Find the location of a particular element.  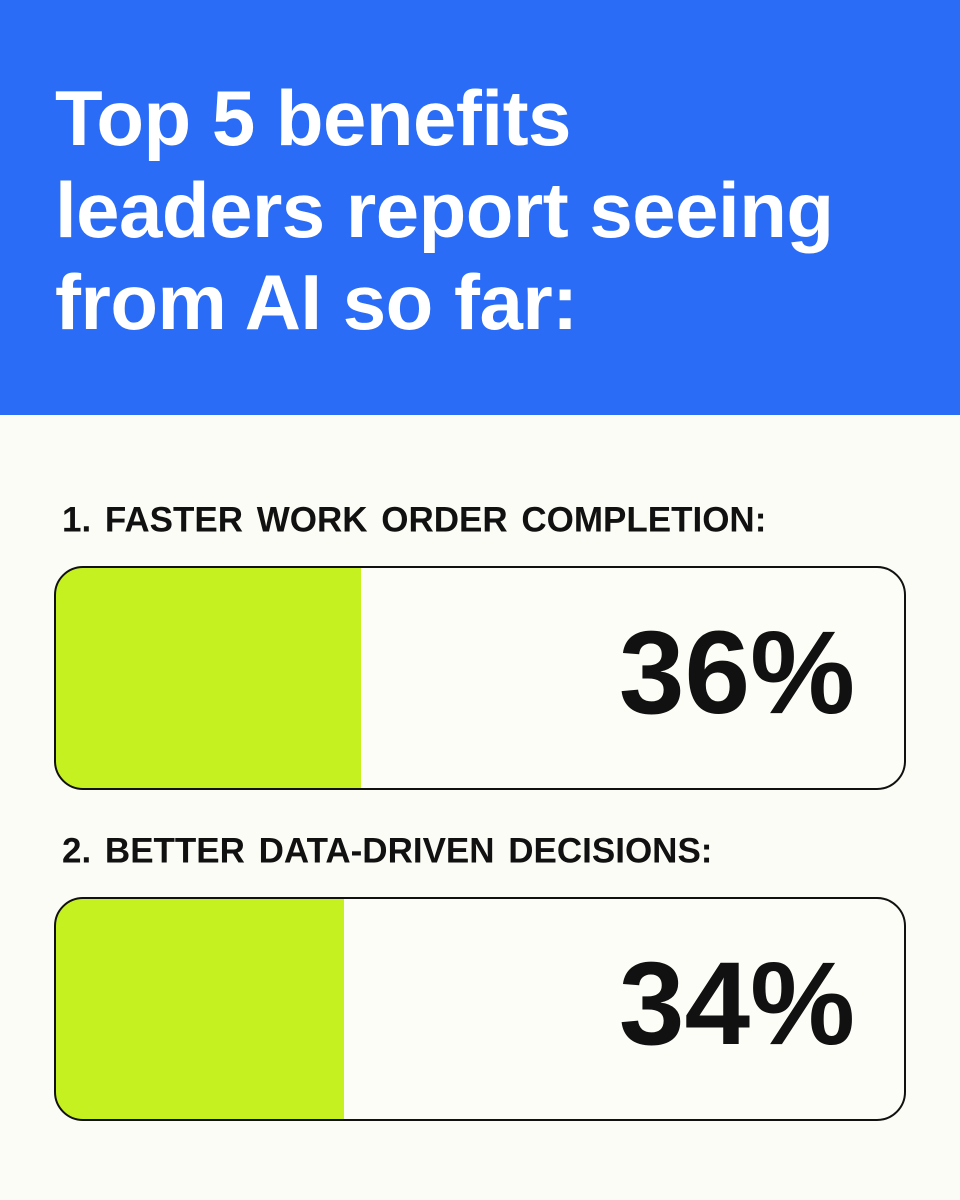

category-label: 2. BETTER DATA-DRIVEN DECISIONS: is located at coordinates (387, 850).